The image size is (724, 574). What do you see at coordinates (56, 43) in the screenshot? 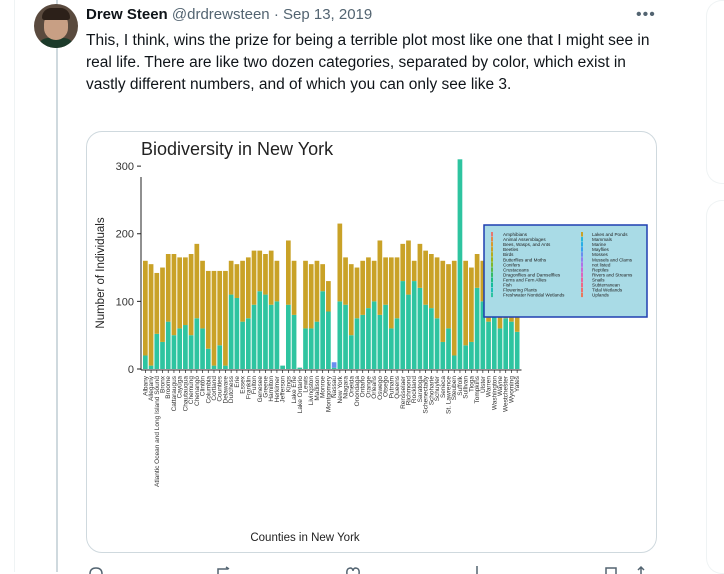
I see `avatar-shirt` at bounding box center [56, 43].